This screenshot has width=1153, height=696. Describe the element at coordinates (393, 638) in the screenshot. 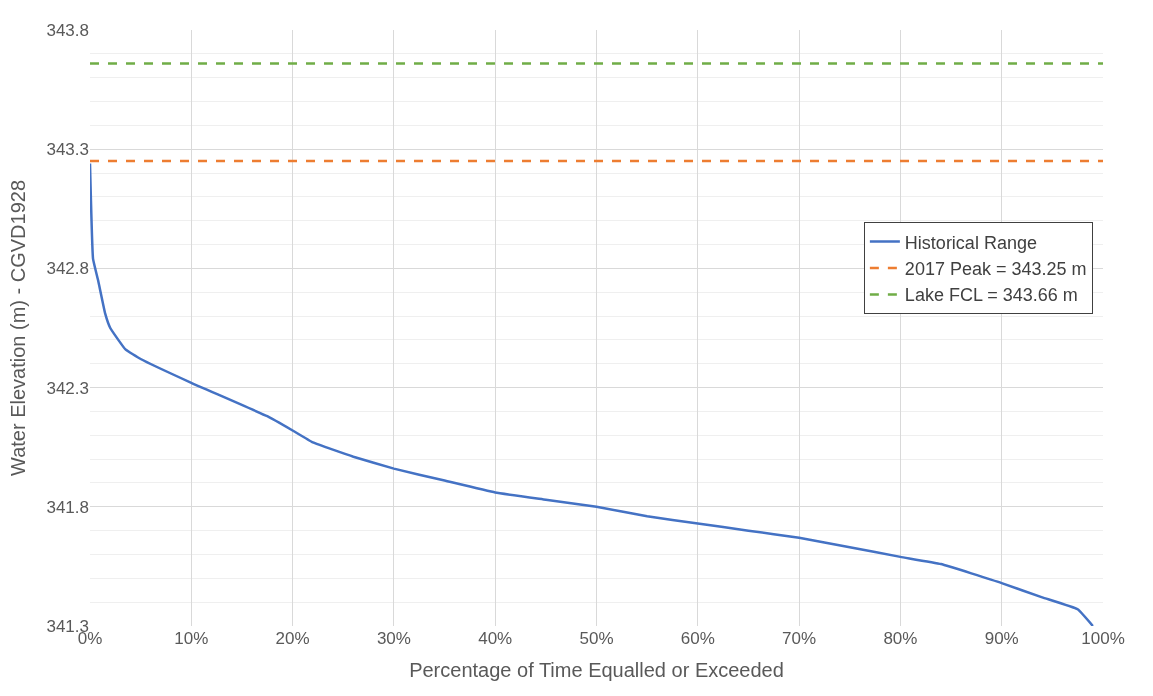

I see `x-tick-label: 30%` at that location.